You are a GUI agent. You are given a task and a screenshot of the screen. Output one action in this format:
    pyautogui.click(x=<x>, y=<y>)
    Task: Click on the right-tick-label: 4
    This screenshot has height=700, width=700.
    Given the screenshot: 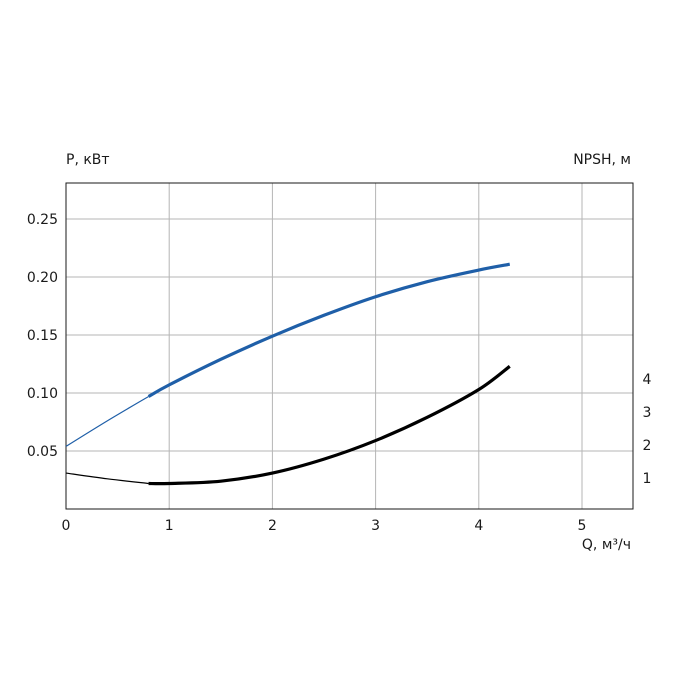 What is the action you would take?
    pyautogui.click(x=647, y=380)
    